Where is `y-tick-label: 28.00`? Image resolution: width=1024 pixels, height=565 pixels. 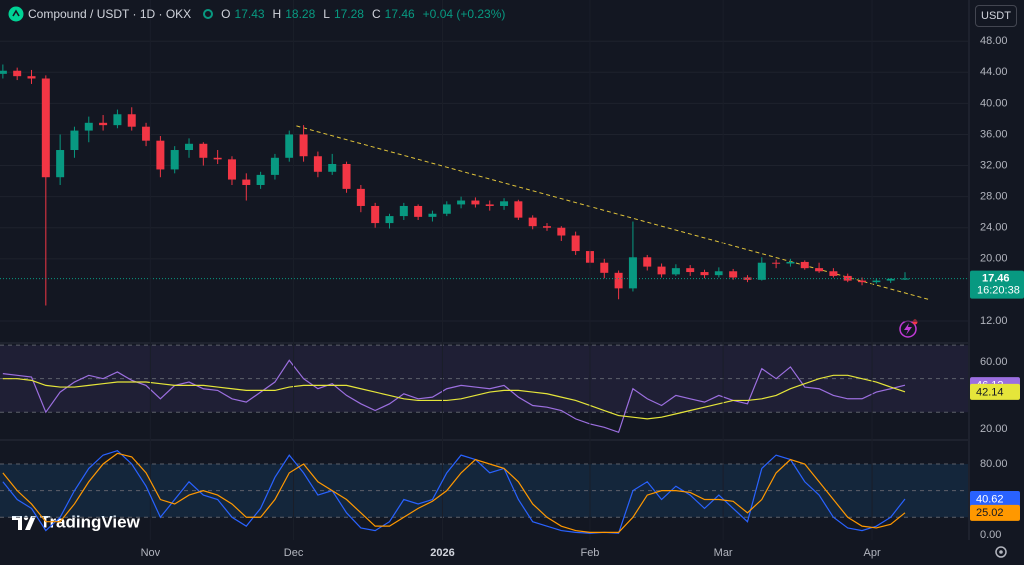 y-tick-label: 28.00 is located at coordinates (994, 197).